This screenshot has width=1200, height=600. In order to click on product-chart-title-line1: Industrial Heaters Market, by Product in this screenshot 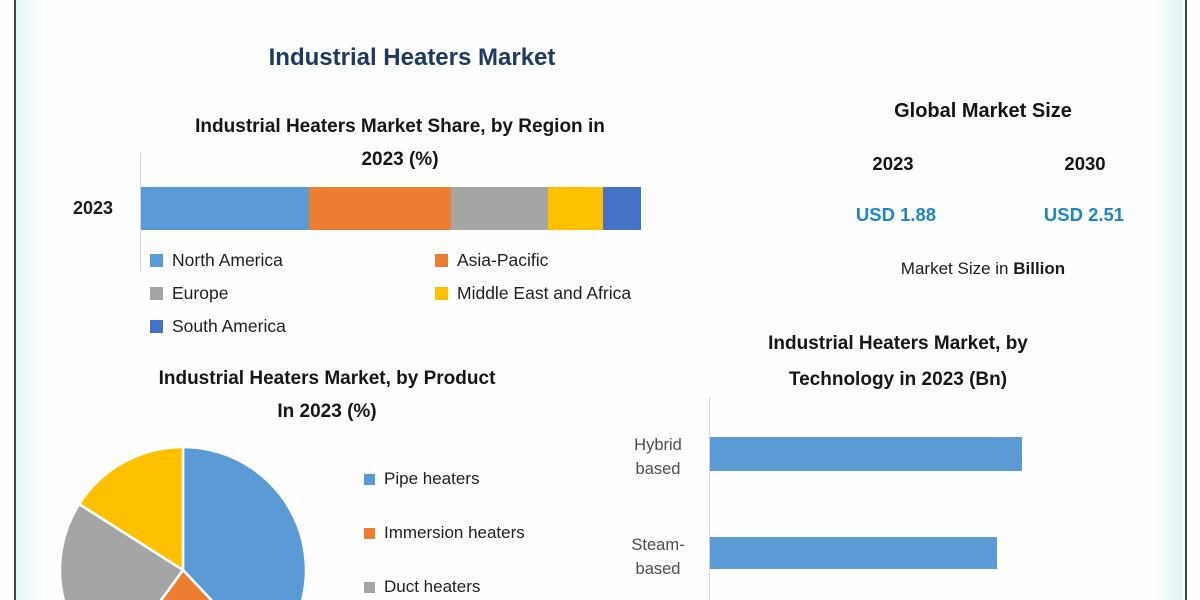, I will do `click(327, 378)`.